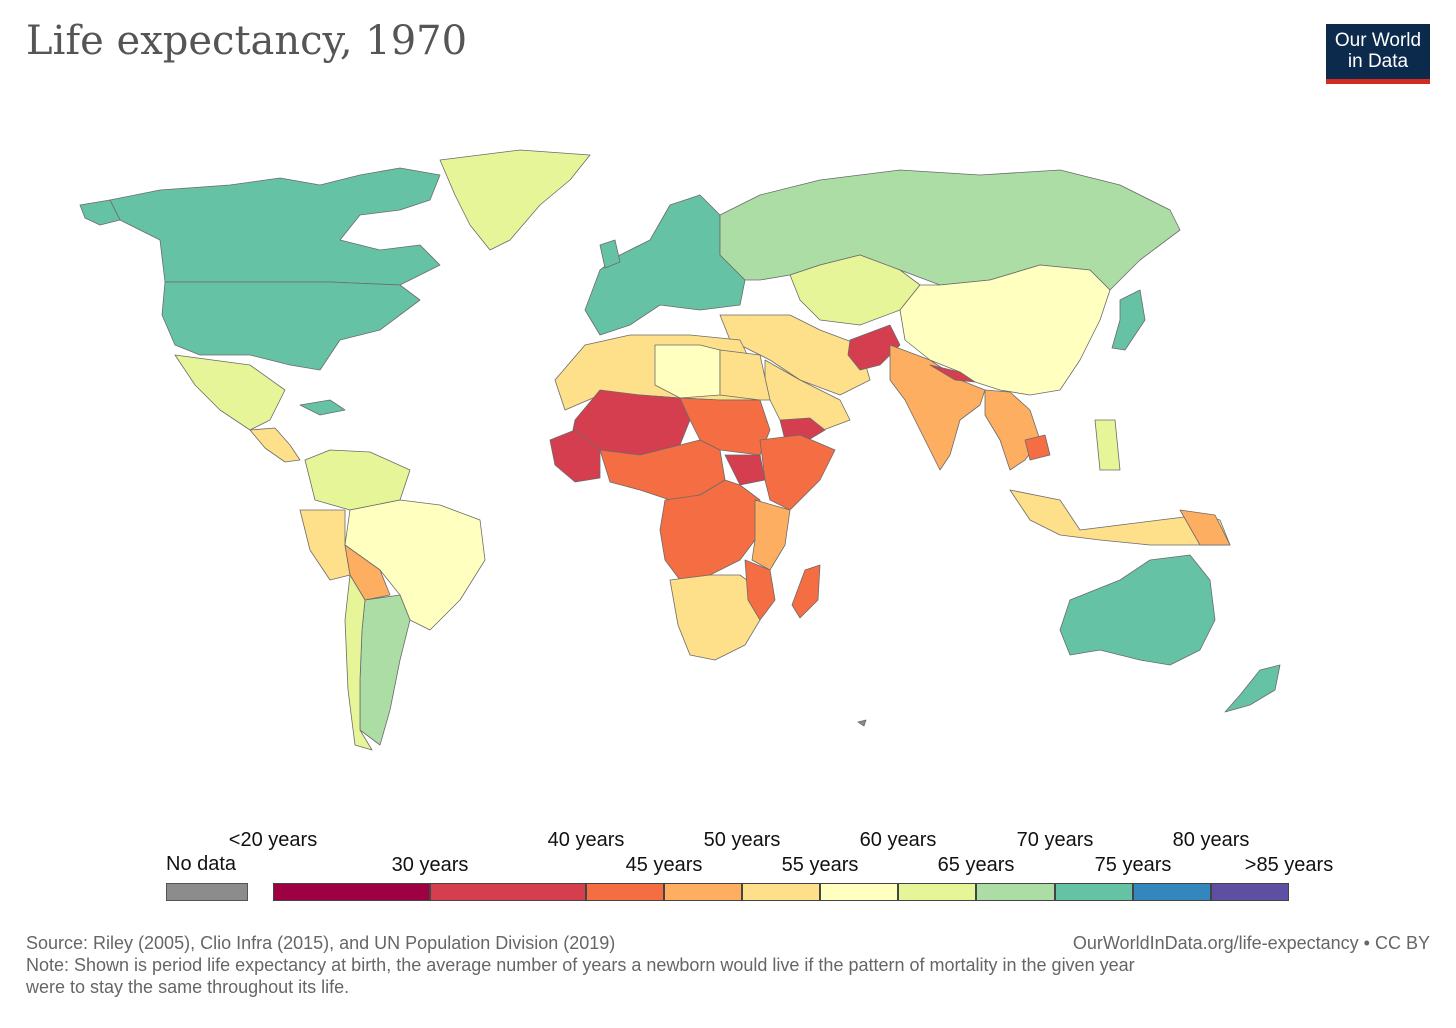 The width and height of the screenshot is (1456, 1028). Describe the element at coordinates (1037, 447) in the screenshot. I see `region-cambodia` at that location.